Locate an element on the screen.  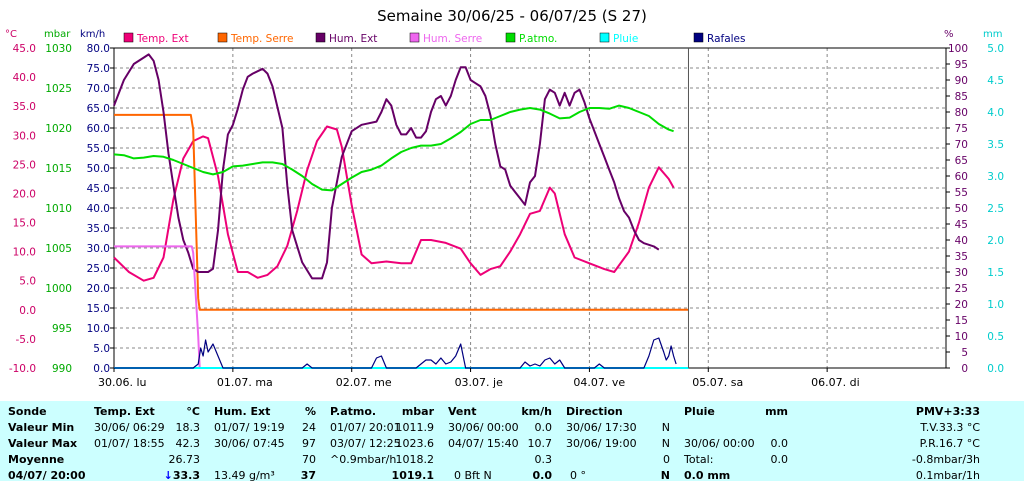
wind-unit: km/h is located at coordinates (92, 34).